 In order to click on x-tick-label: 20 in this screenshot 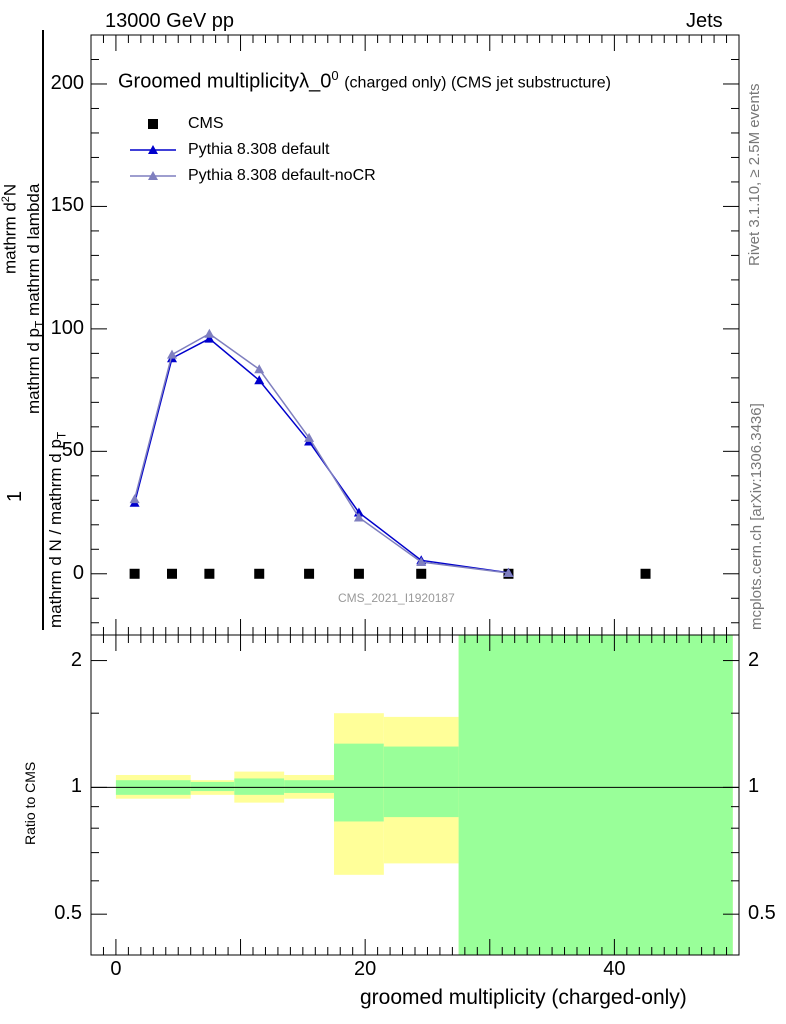, I will do `click(365, 969)`.